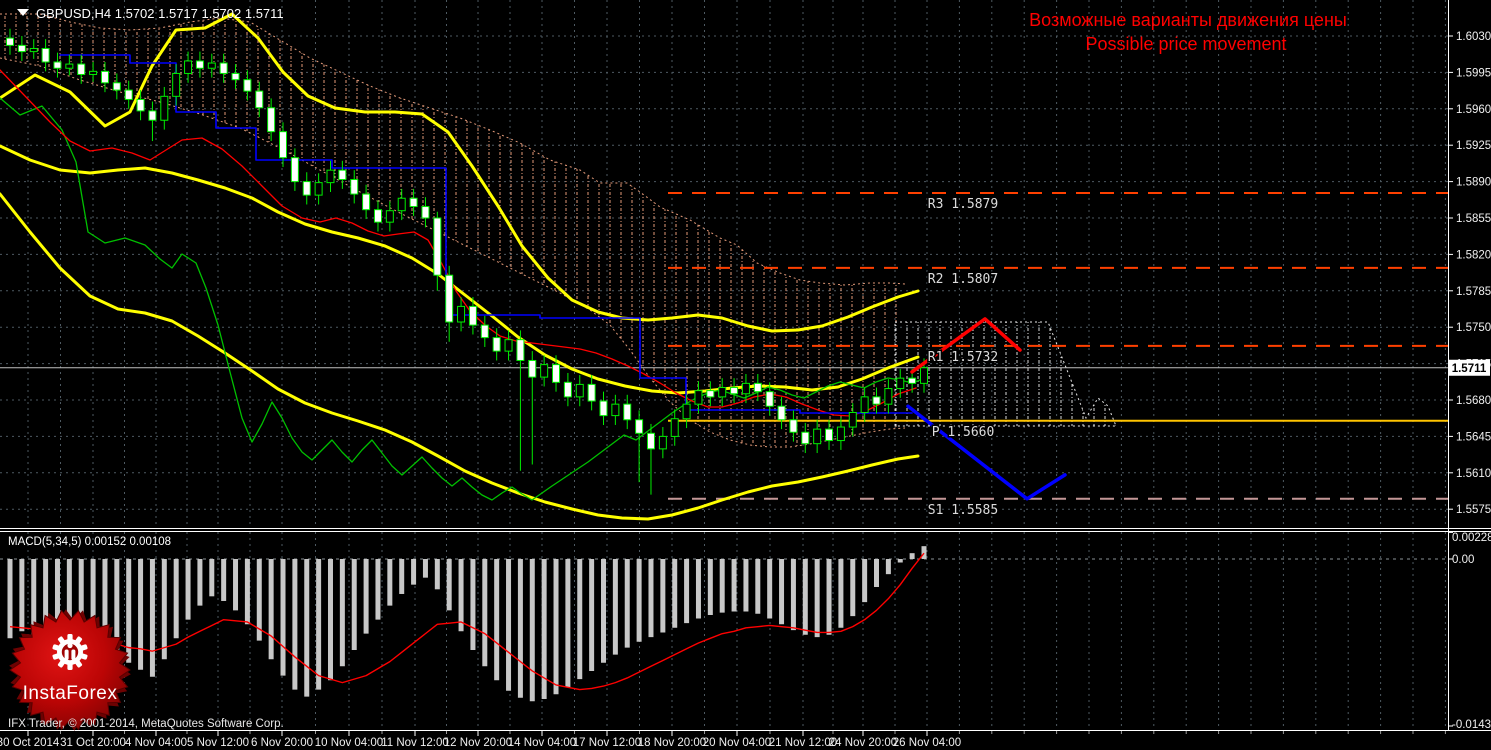 Image resolution: width=1491 pixels, height=750 pixels. Describe the element at coordinates (963, 204) in the screenshot. I see `pivot-label-R3: R3 1.5879` at that location.